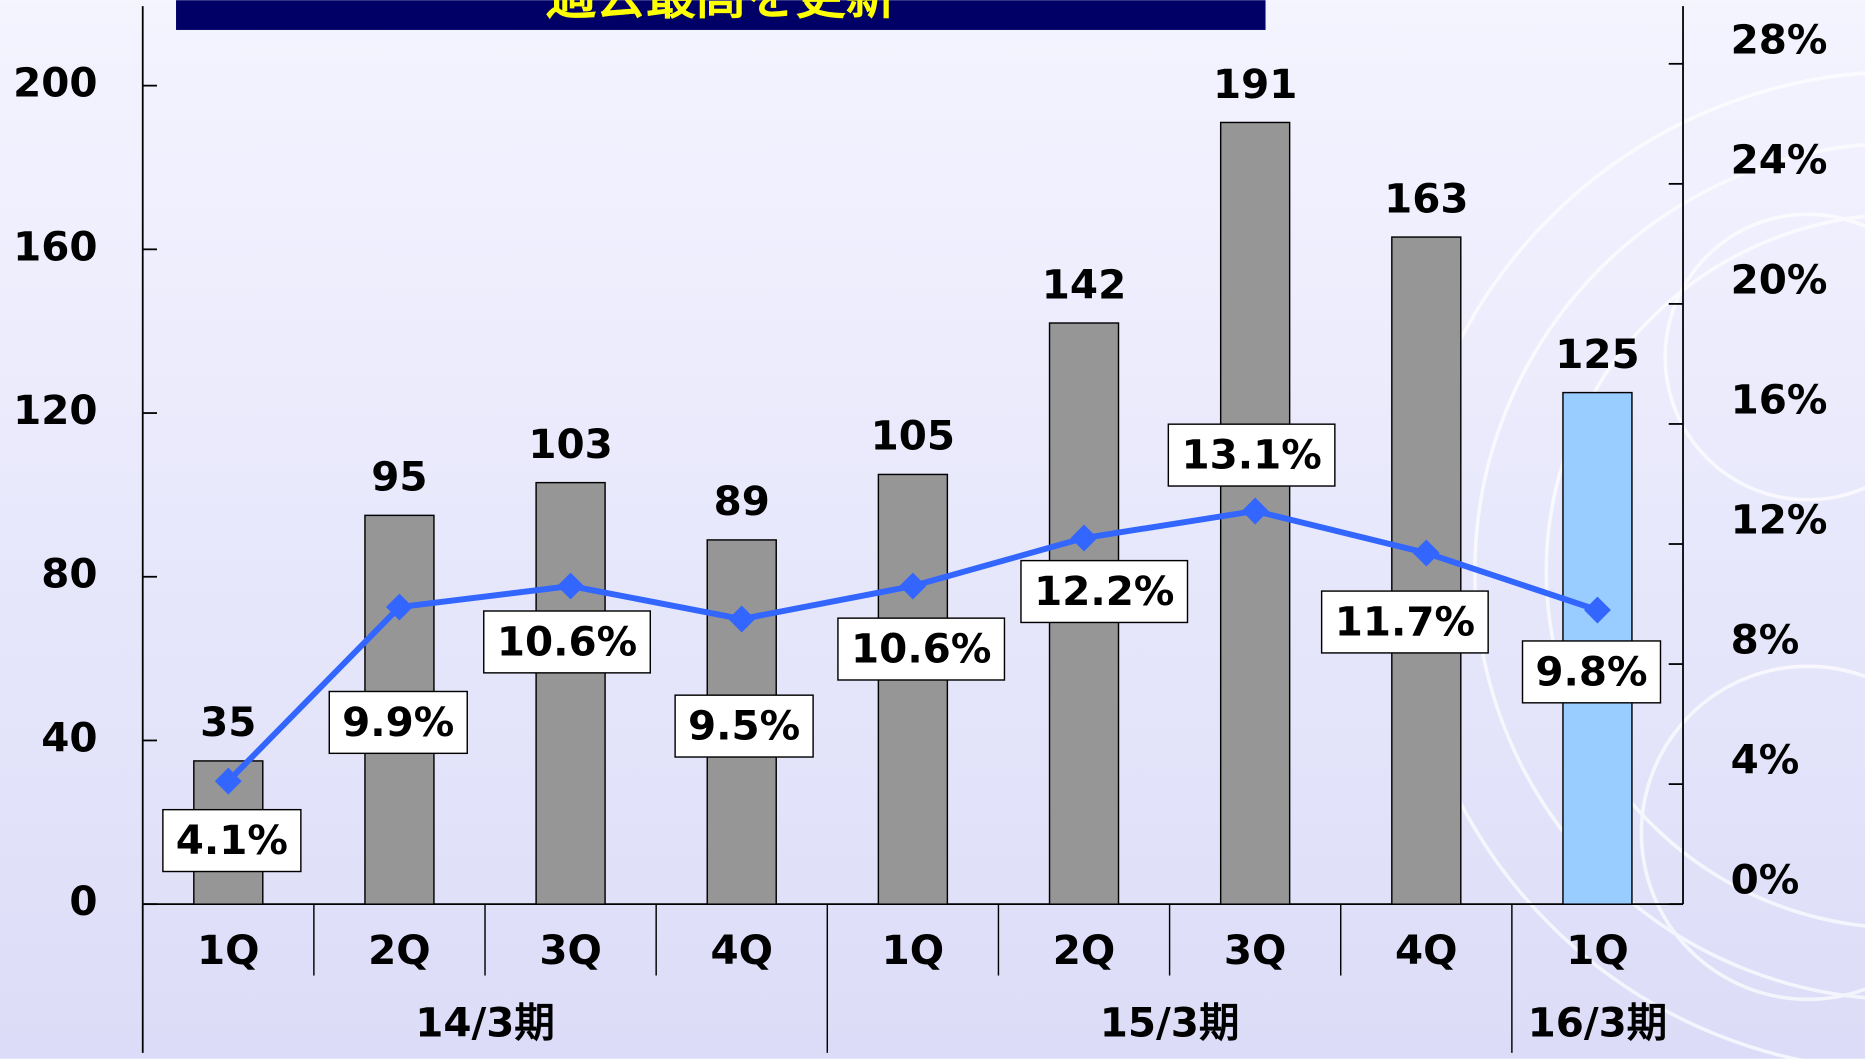 The image size is (1865, 1059). Describe the element at coordinates (83, 901) in the screenshot. I see `y-tick-label: 0` at that location.